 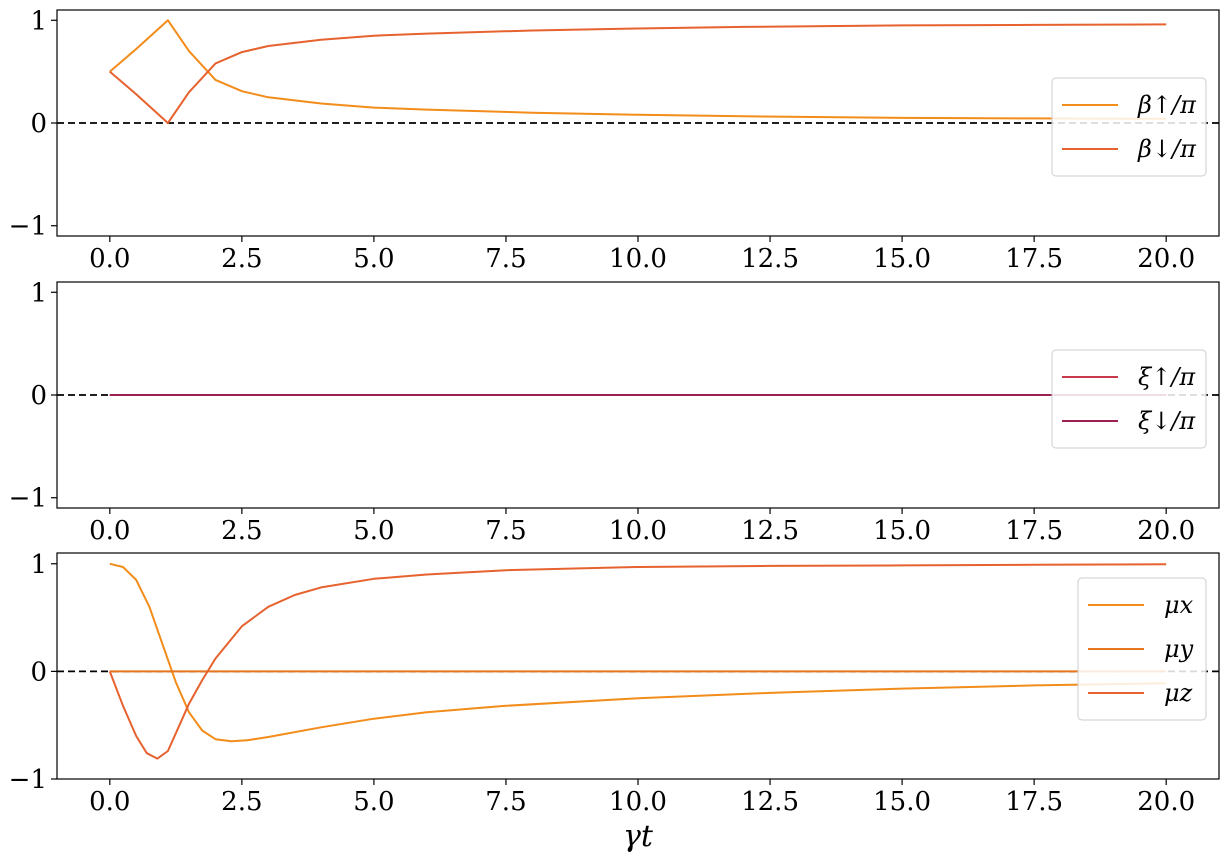 What do you see at coordinates (1142, 649) in the screenshot?
I see `legend: μx μy μz` at bounding box center [1142, 649].